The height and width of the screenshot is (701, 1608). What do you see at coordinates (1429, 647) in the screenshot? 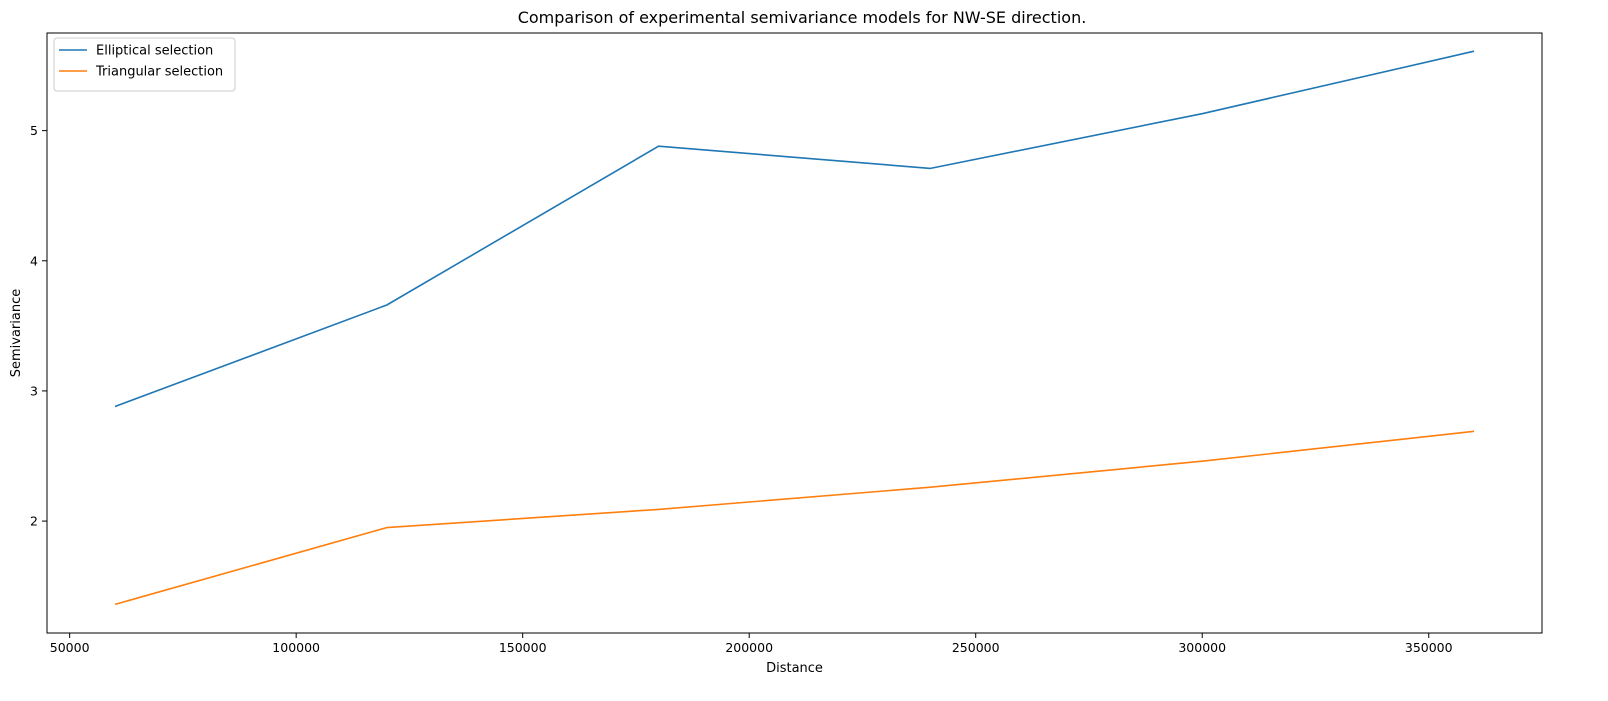
I see `x-tick-label: 350000` at bounding box center [1429, 647].